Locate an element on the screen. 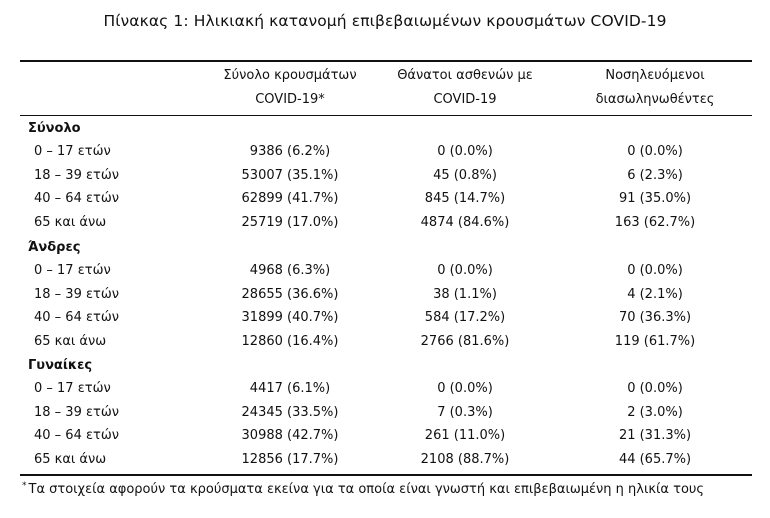 The height and width of the screenshot is (518, 770). total-cases-cell: 30988 (42.7%) is located at coordinates (290, 435).